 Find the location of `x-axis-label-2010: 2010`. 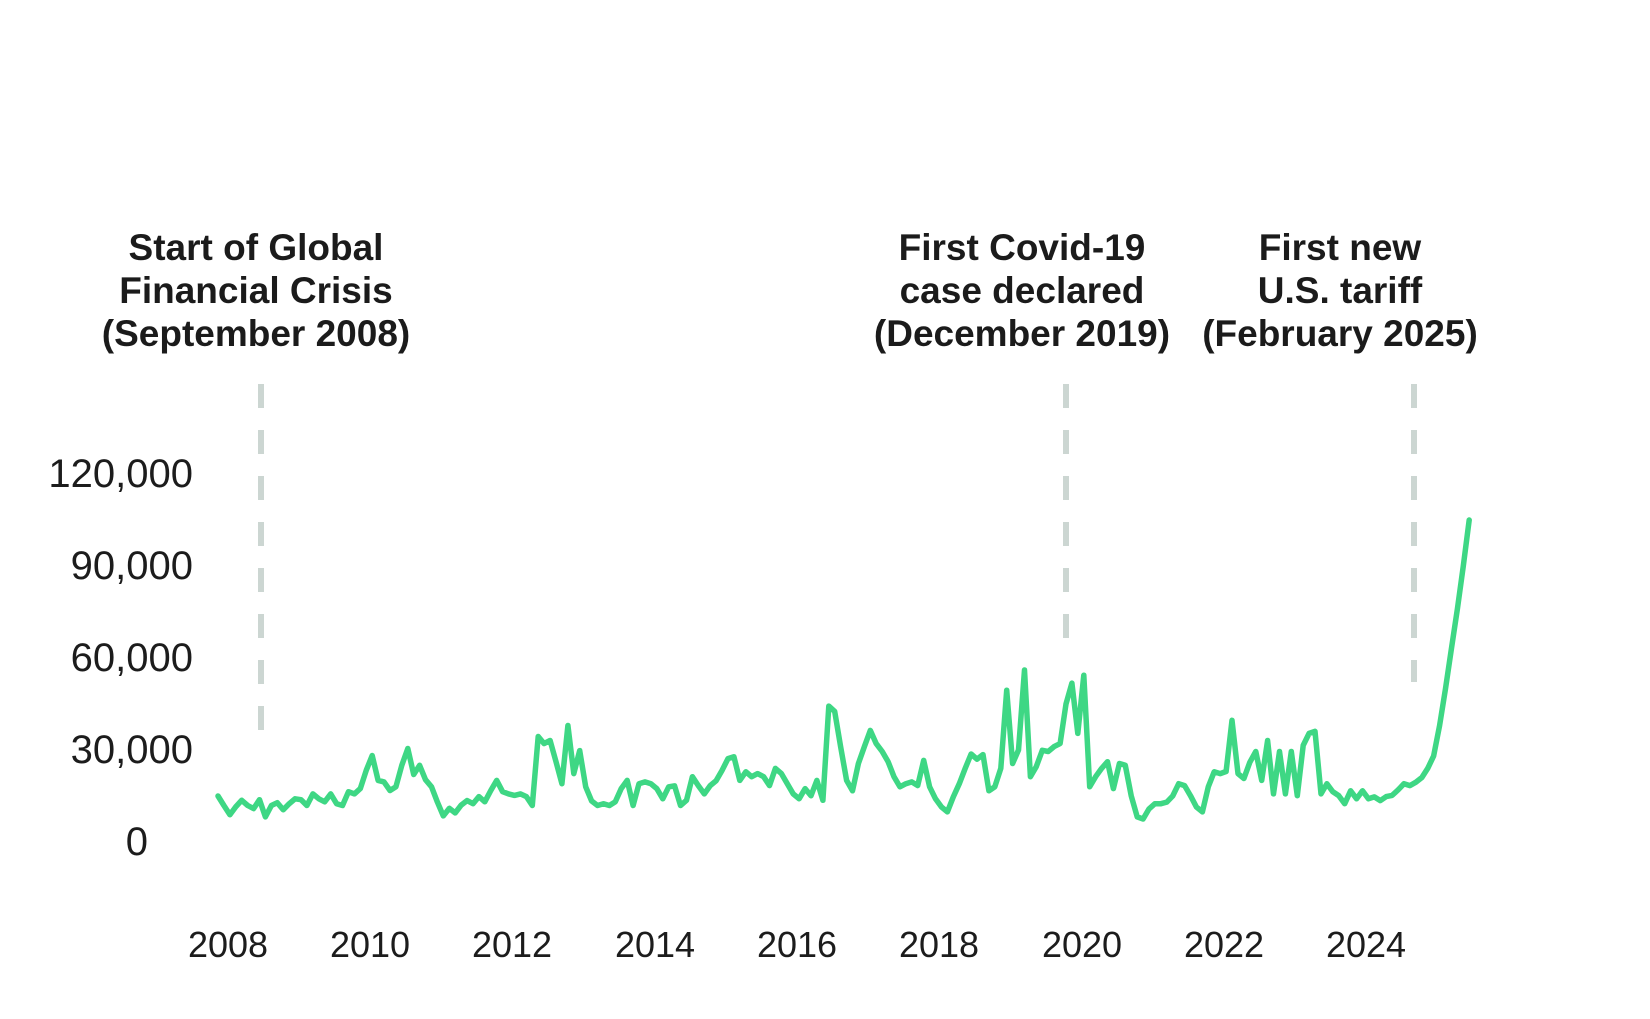

x-axis-label-2010: 2010 is located at coordinates (370, 944).